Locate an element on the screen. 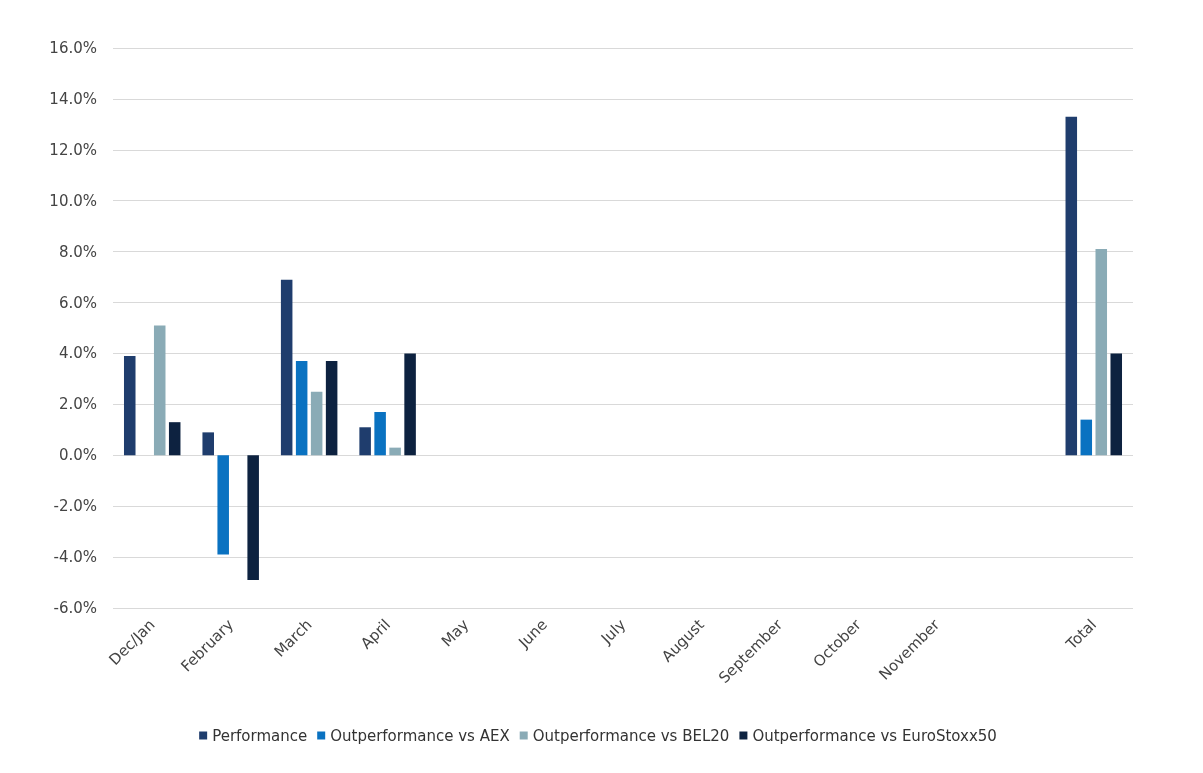 This screenshot has height=773, width=1203. y-tick-label: 10.0% is located at coordinates (73, 200).